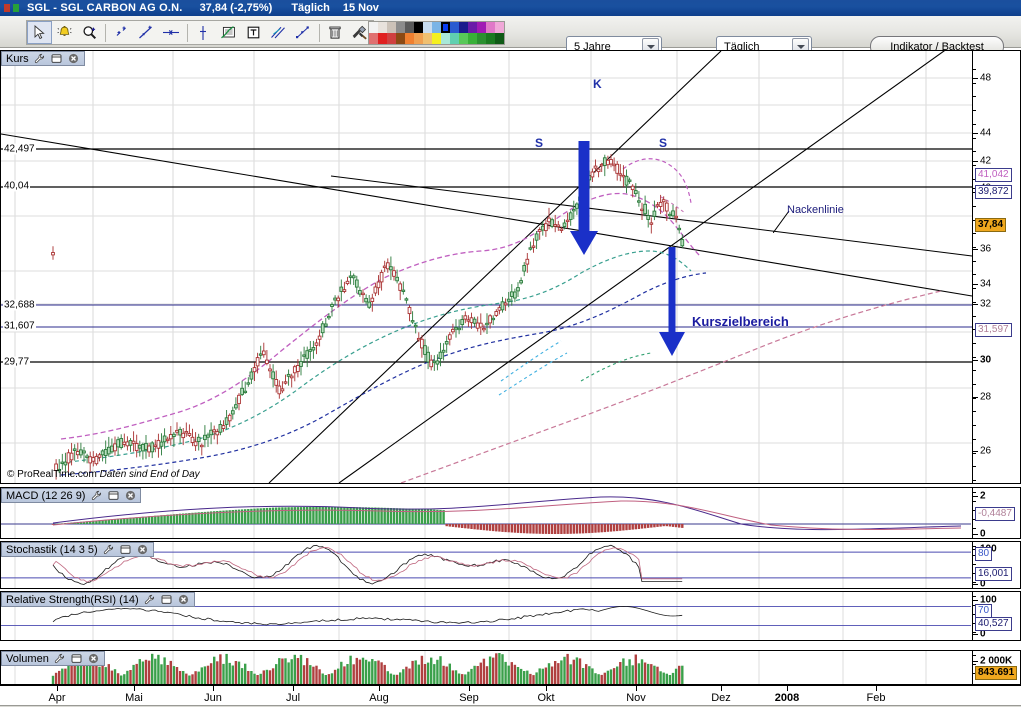 The height and width of the screenshot is (707, 1021). Describe the element at coordinates (19, 305) in the screenshot. I see `price-level-label-2: 32,688` at that location.